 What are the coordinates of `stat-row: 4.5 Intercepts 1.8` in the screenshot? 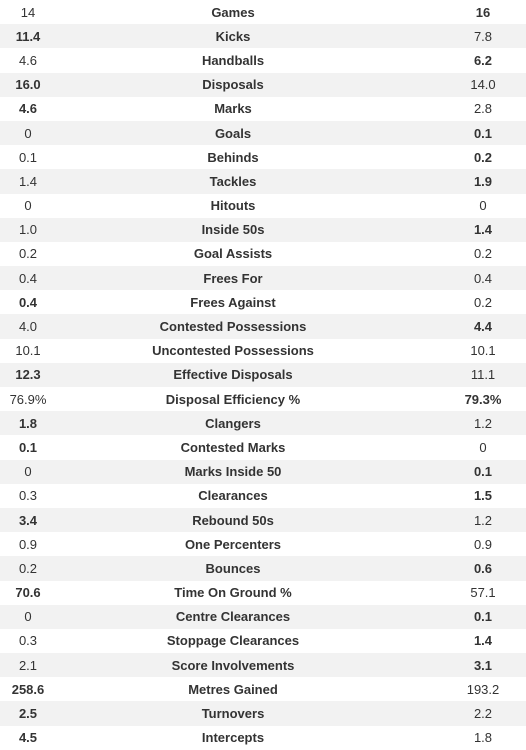 It's located at (263, 738).